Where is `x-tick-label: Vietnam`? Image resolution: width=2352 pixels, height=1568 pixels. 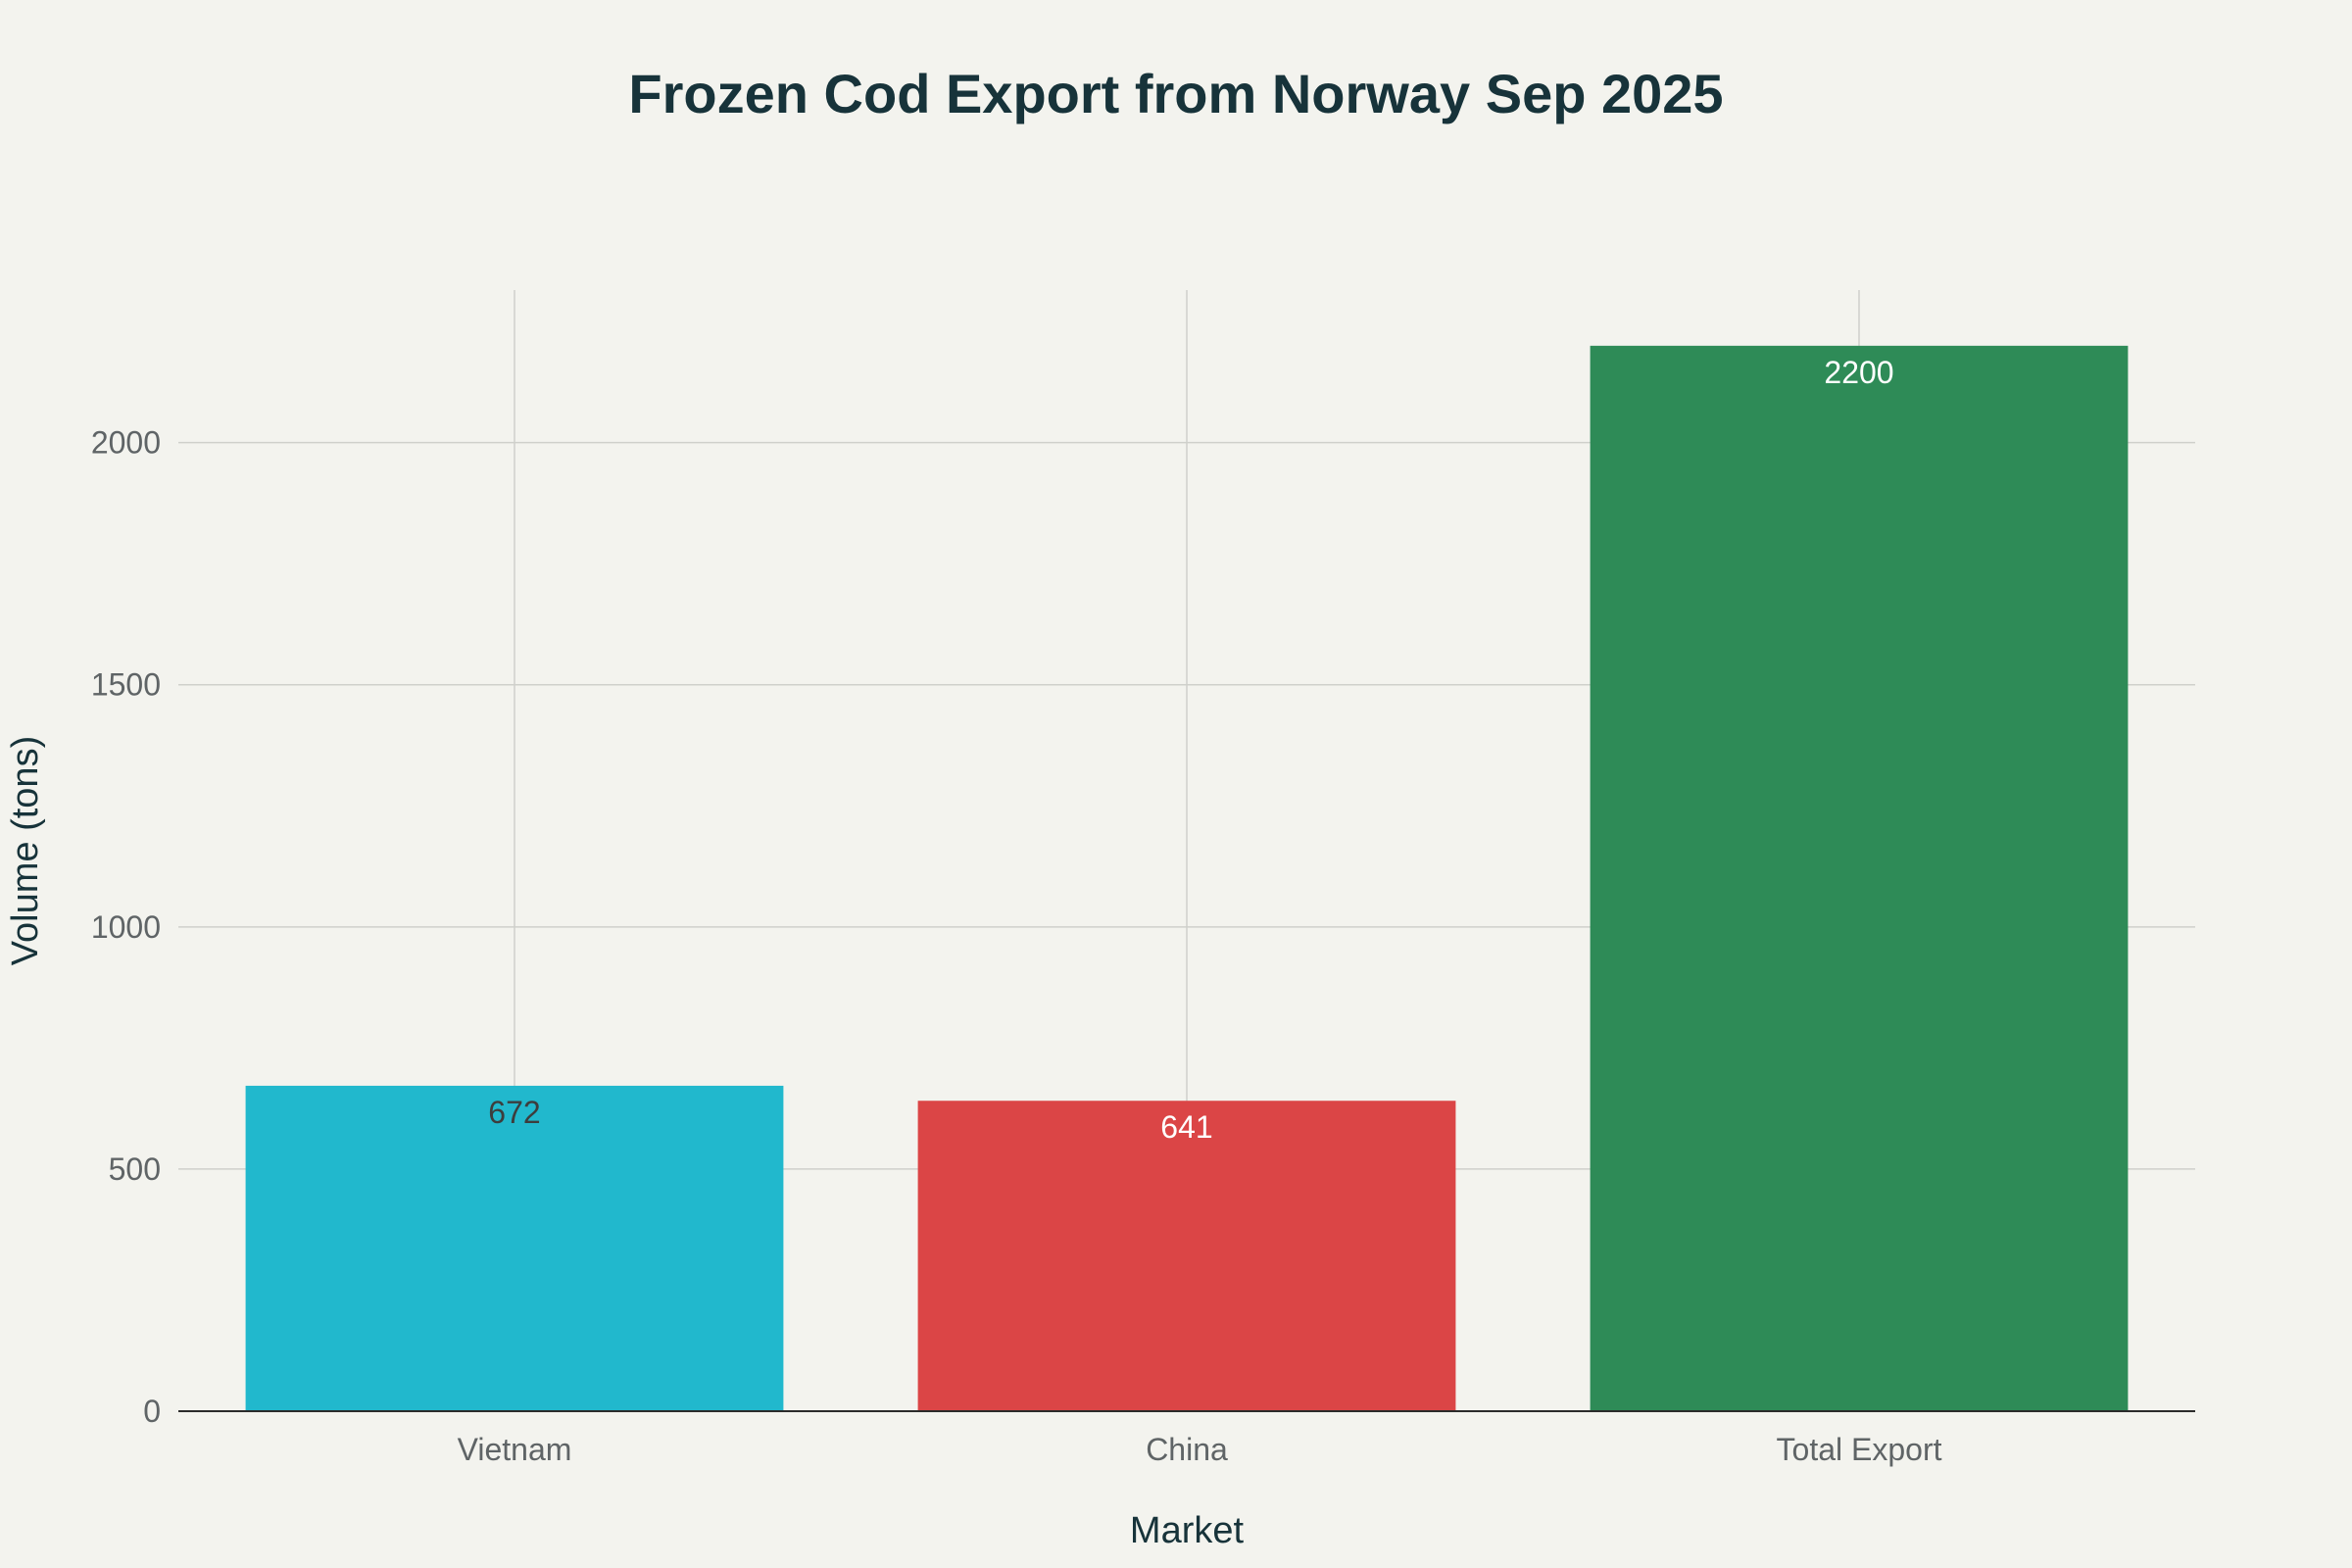 x-tick-label: Vietnam is located at coordinates (515, 1449).